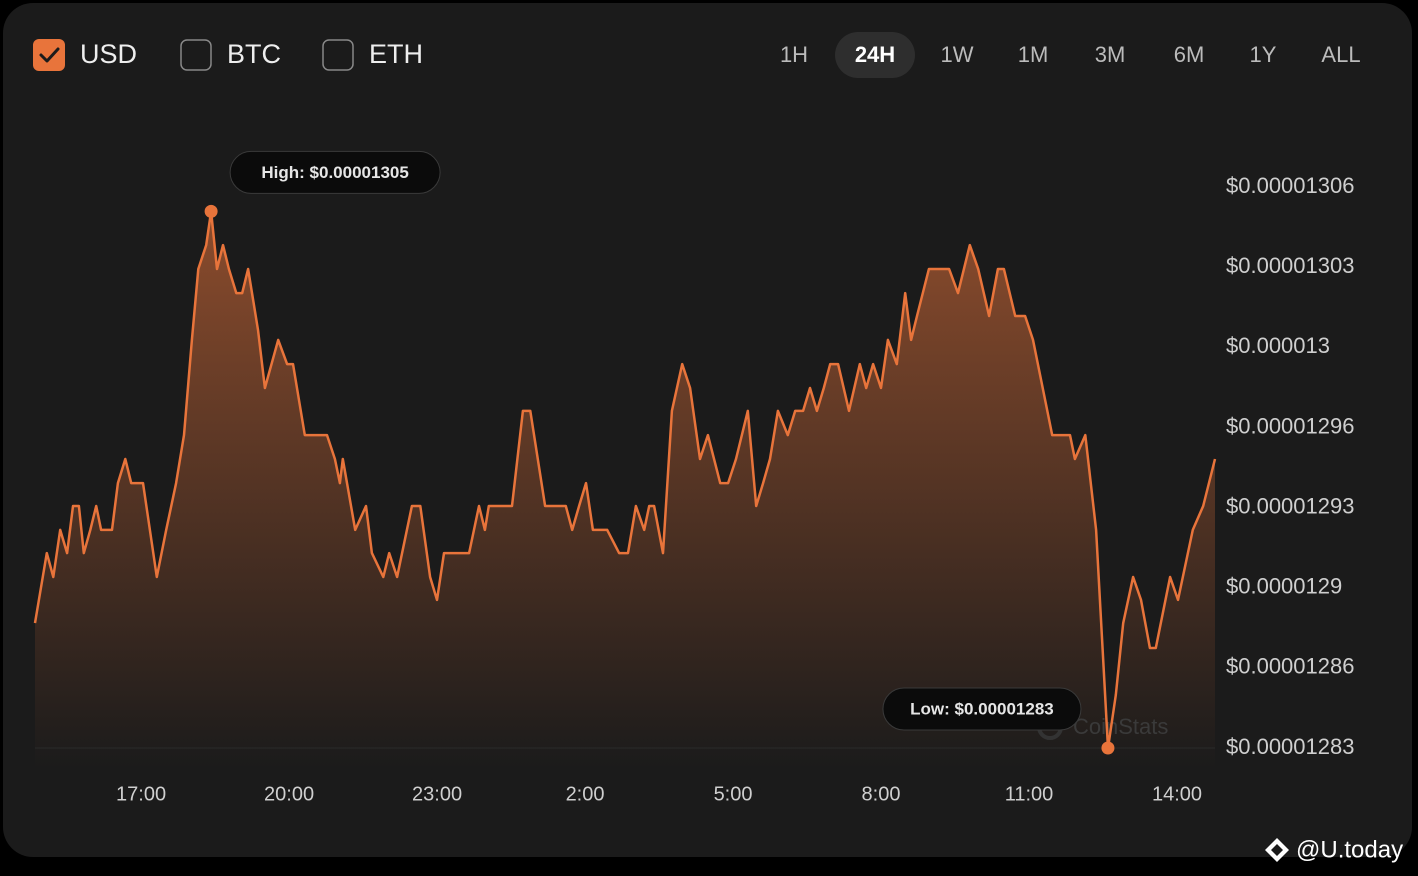 This screenshot has width=1418, height=876. Describe the element at coordinates (585, 794) in the screenshot. I see `x-tick-label: 2:00` at that location.